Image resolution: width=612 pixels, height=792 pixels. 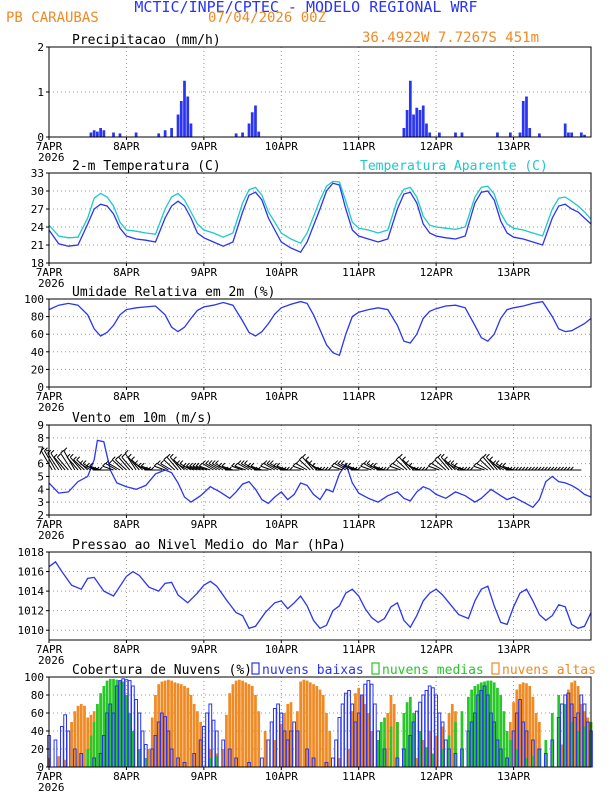 I want to click on y-tick-label: 1012, so click(x=31, y=611).